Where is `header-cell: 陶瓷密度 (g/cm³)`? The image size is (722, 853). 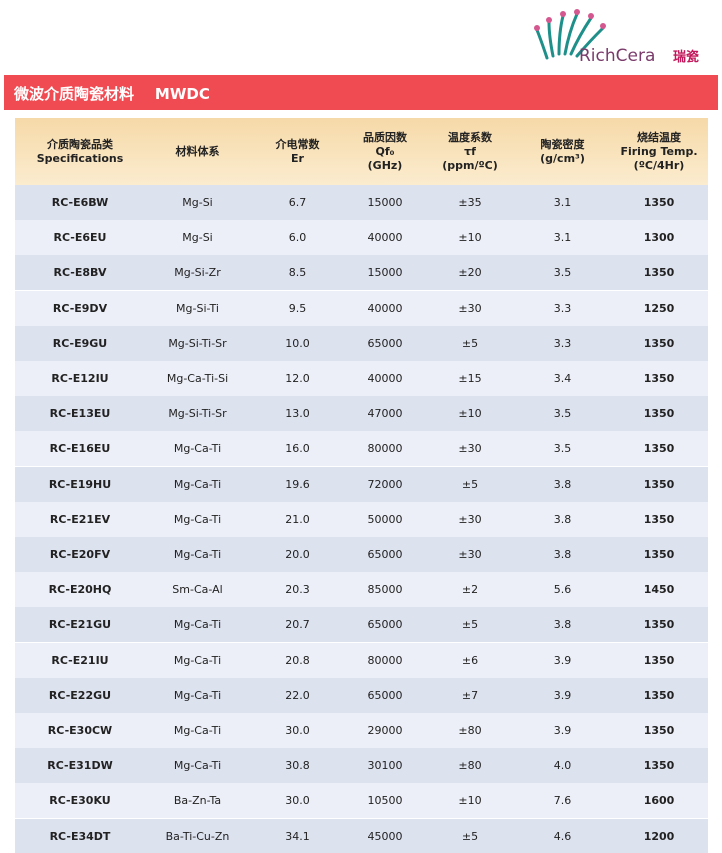 header-cell: 陶瓷密度 (g/cm³) is located at coordinates (562, 151).